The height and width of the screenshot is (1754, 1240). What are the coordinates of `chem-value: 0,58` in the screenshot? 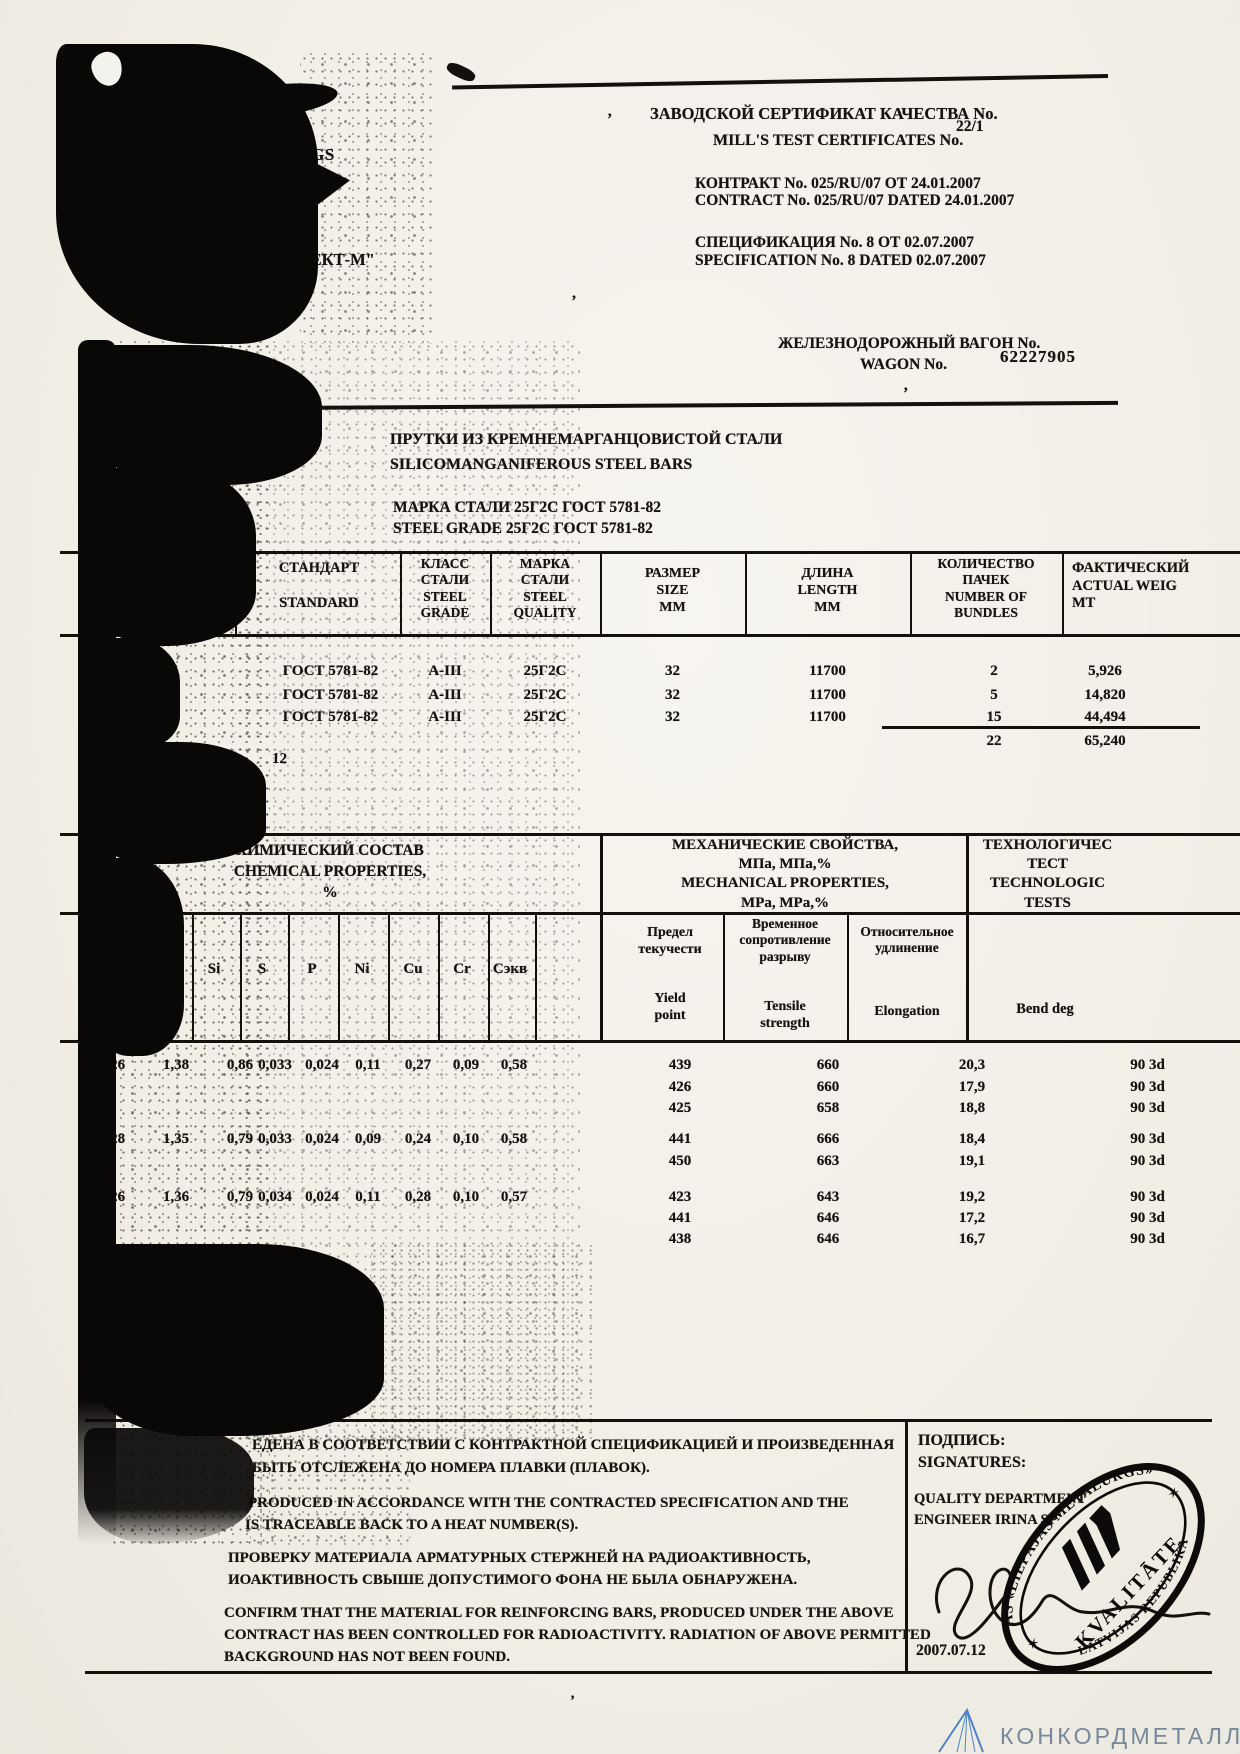 It's located at (514, 1065).